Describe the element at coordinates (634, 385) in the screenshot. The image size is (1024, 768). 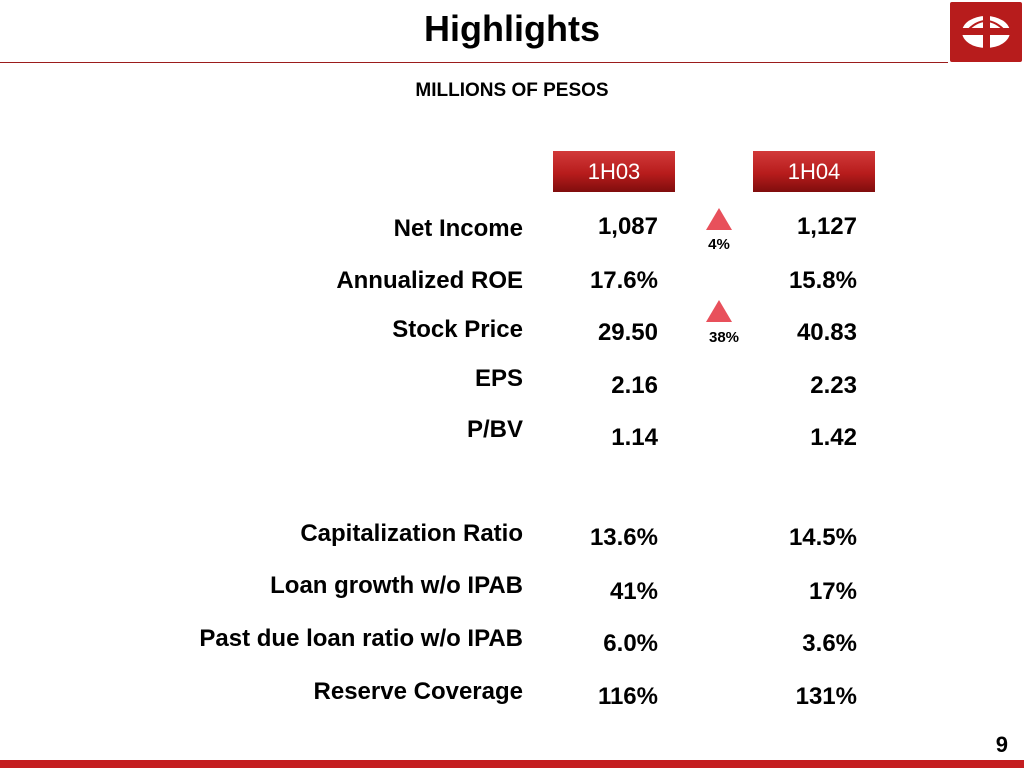
I see `value-1h03-eps: 2.16` at that location.